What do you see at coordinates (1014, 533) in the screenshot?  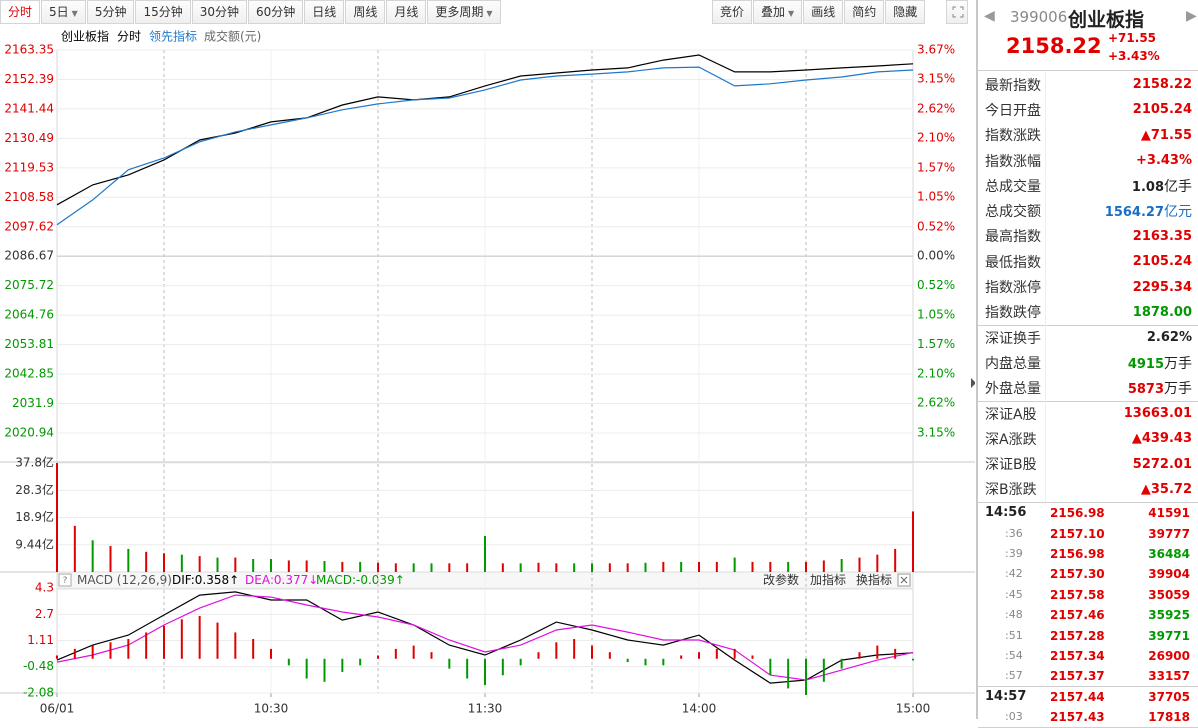 I see `tick-time: :36` at bounding box center [1014, 533].